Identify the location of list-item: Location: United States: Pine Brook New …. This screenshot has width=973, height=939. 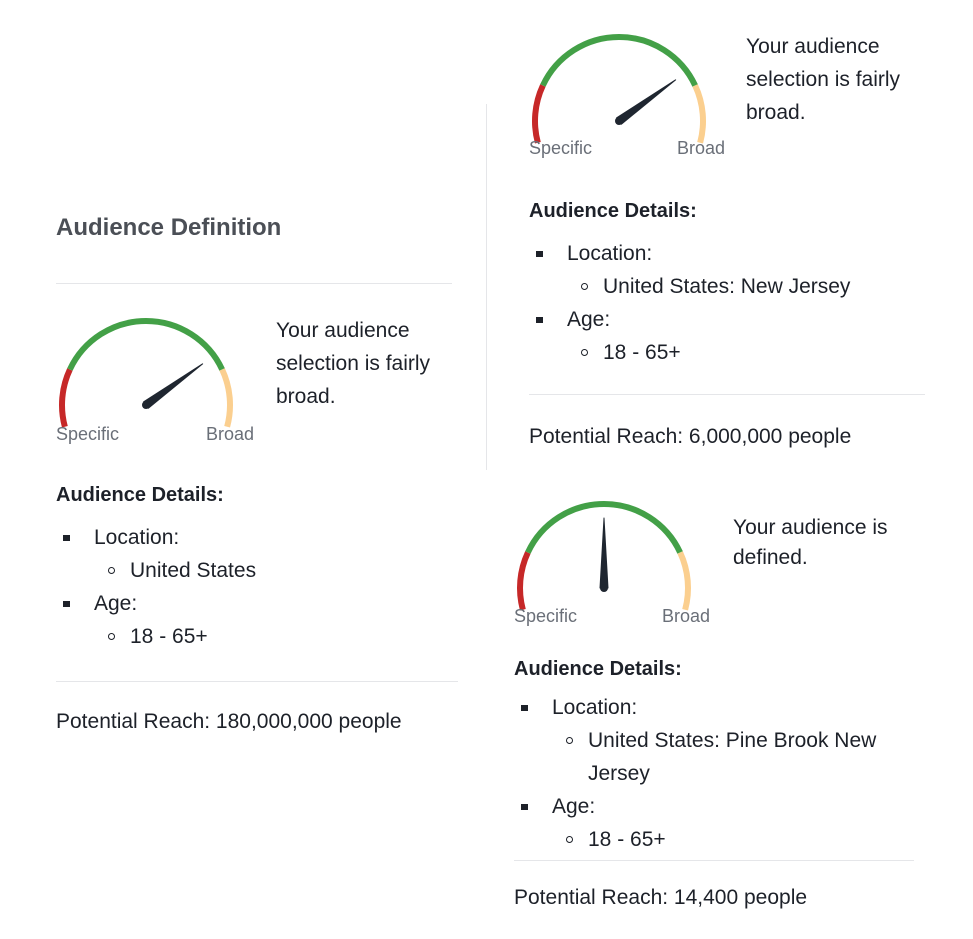
(714, 740).